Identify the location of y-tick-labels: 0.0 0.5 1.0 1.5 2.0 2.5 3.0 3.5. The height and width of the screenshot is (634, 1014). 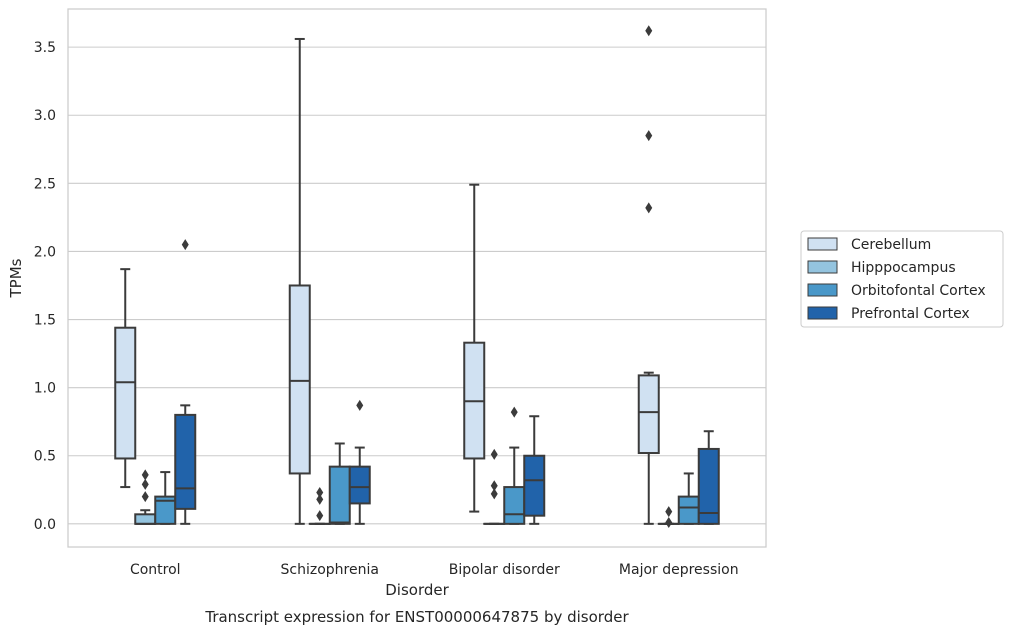
(45, 286).